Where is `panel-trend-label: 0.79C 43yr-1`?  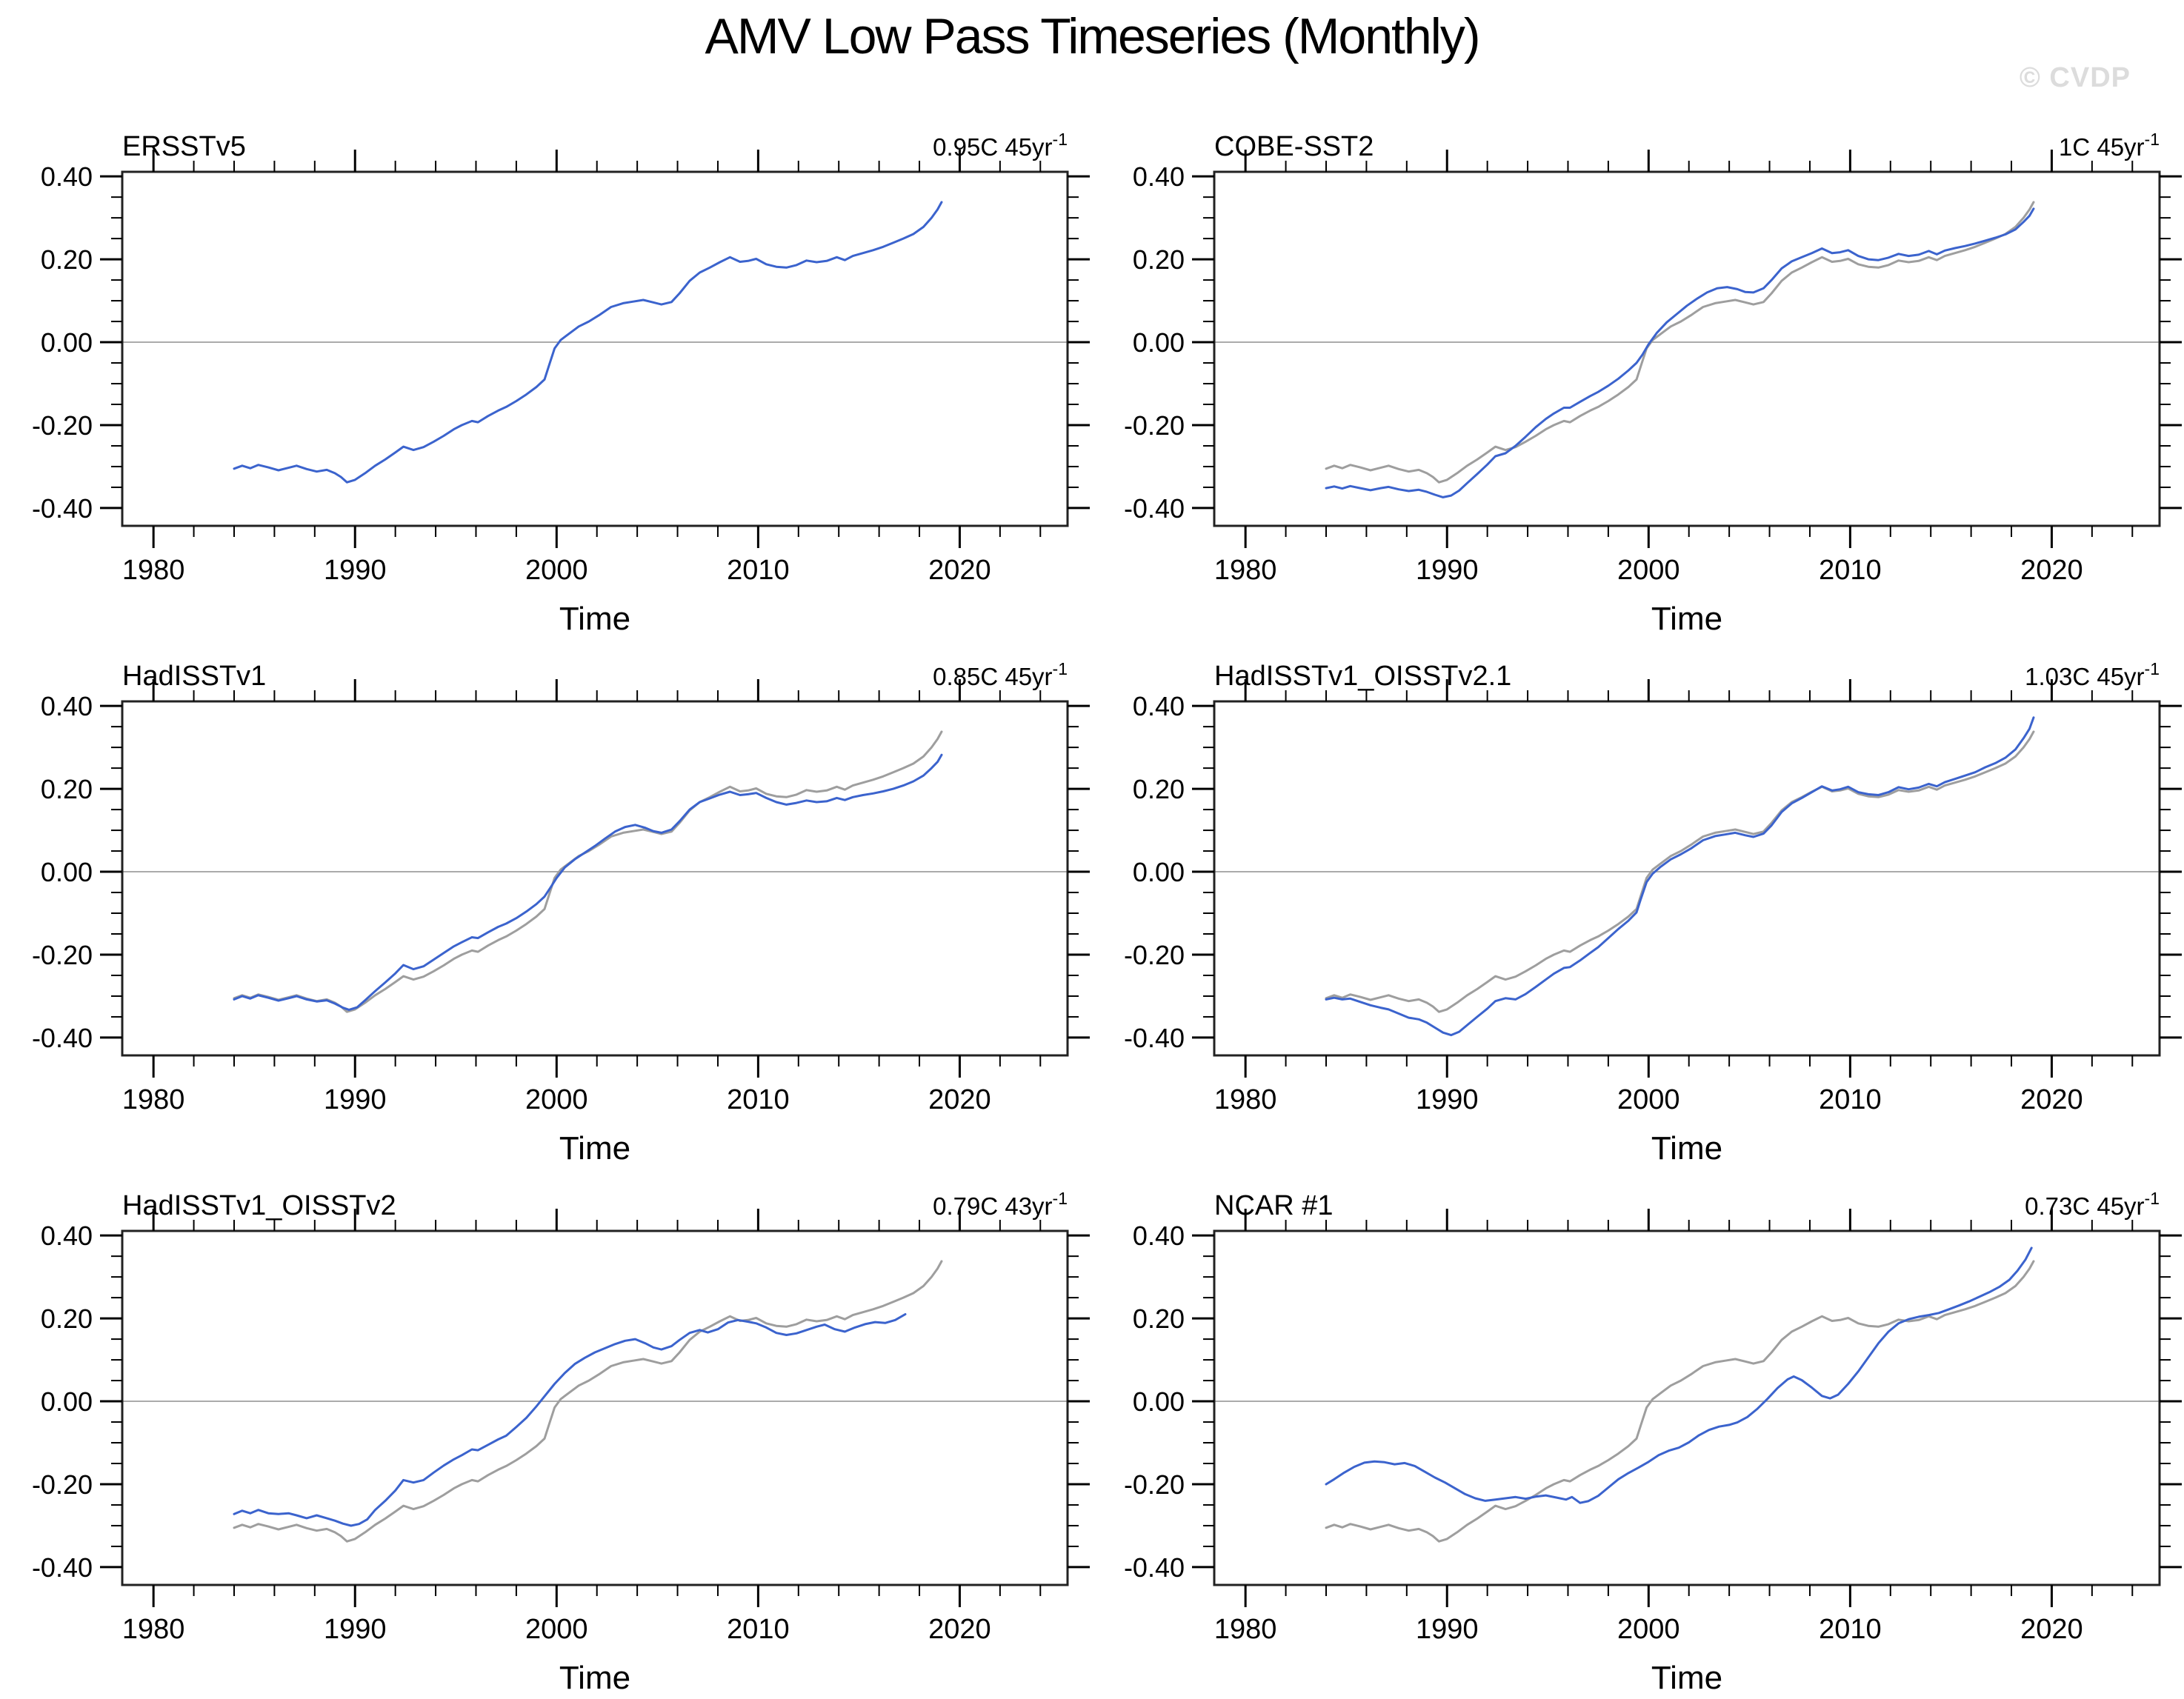
panel-trend-label: 0.79C 43yr-1 is located at coordinates (1000, 1204).